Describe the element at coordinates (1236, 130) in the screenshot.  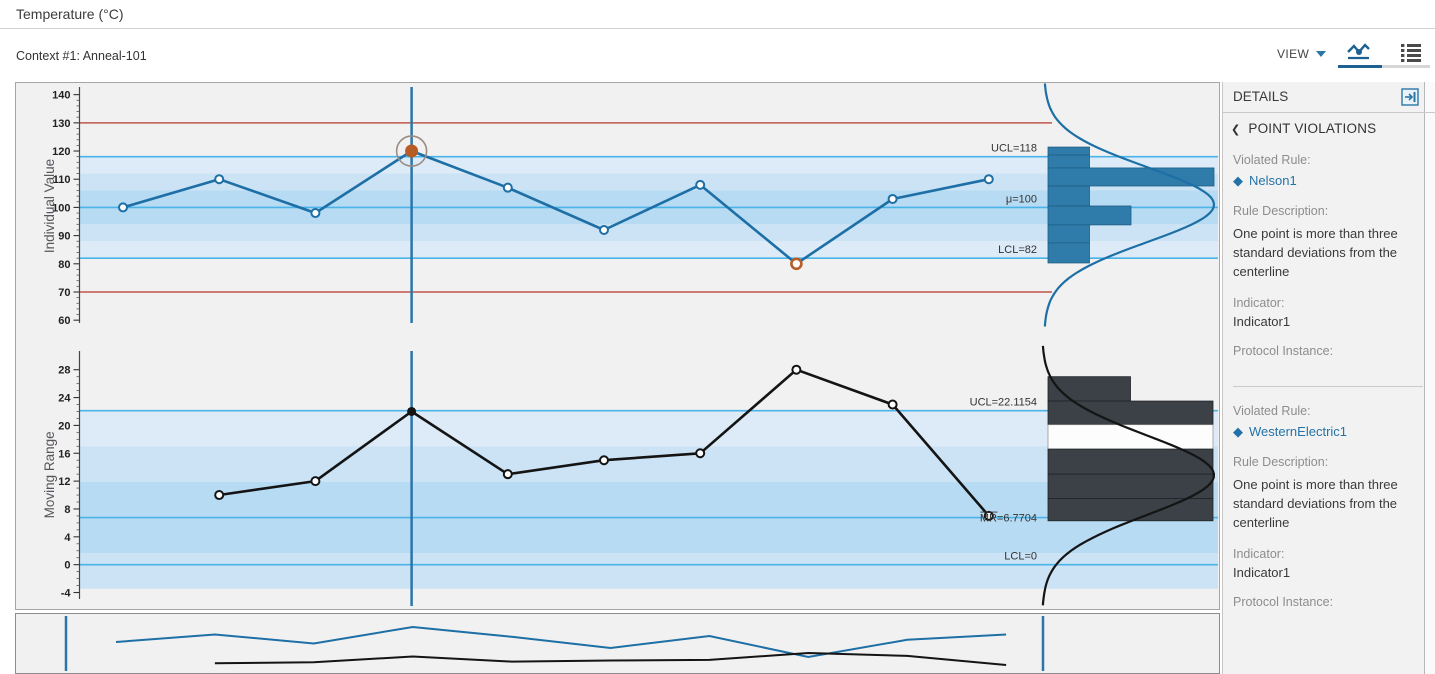
I see `chevron-left-icon: ❮` at that location.